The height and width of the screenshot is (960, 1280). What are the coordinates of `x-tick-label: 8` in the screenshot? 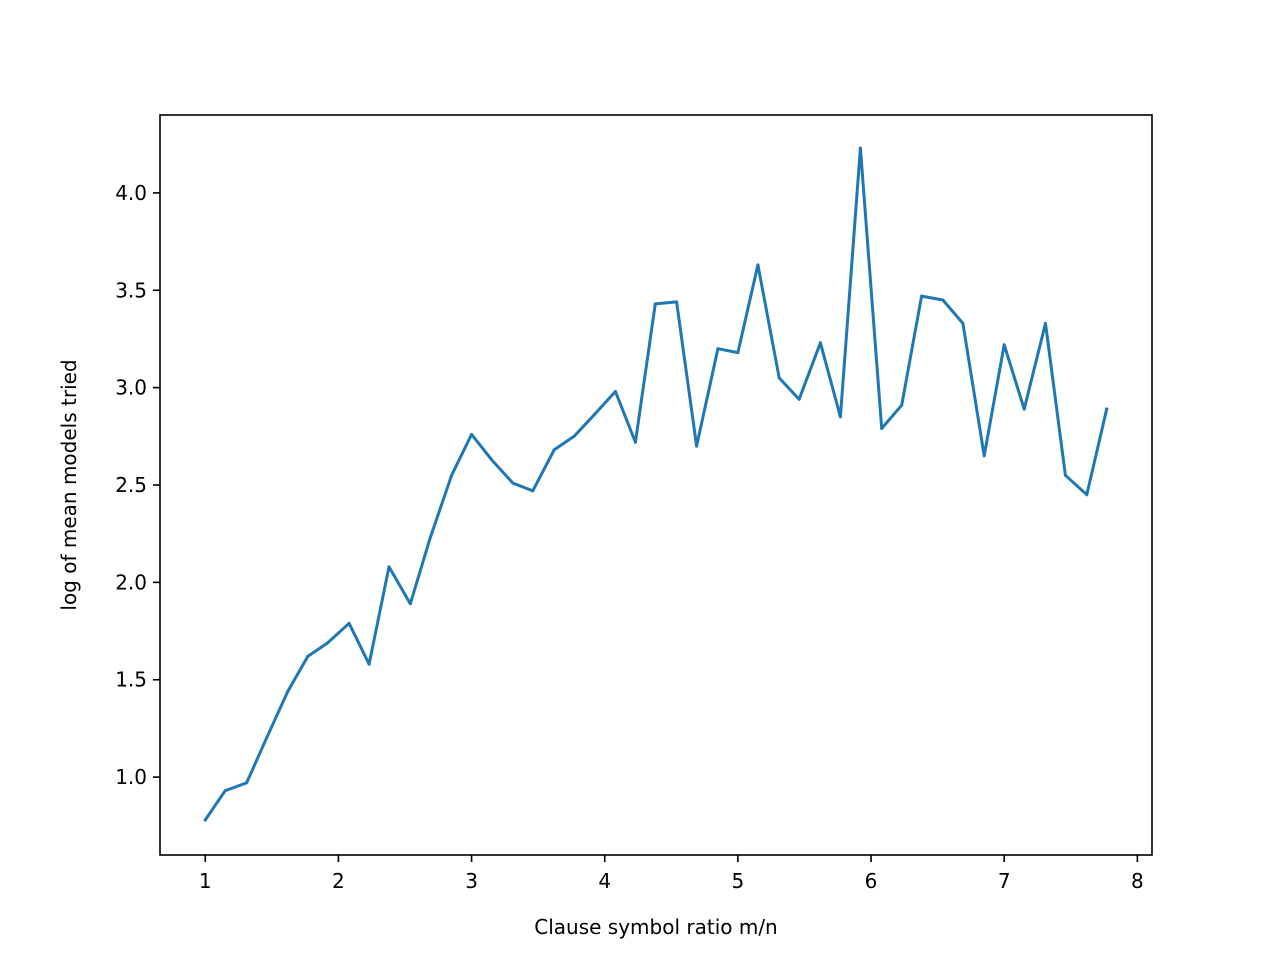 It's located at (1137, 881).